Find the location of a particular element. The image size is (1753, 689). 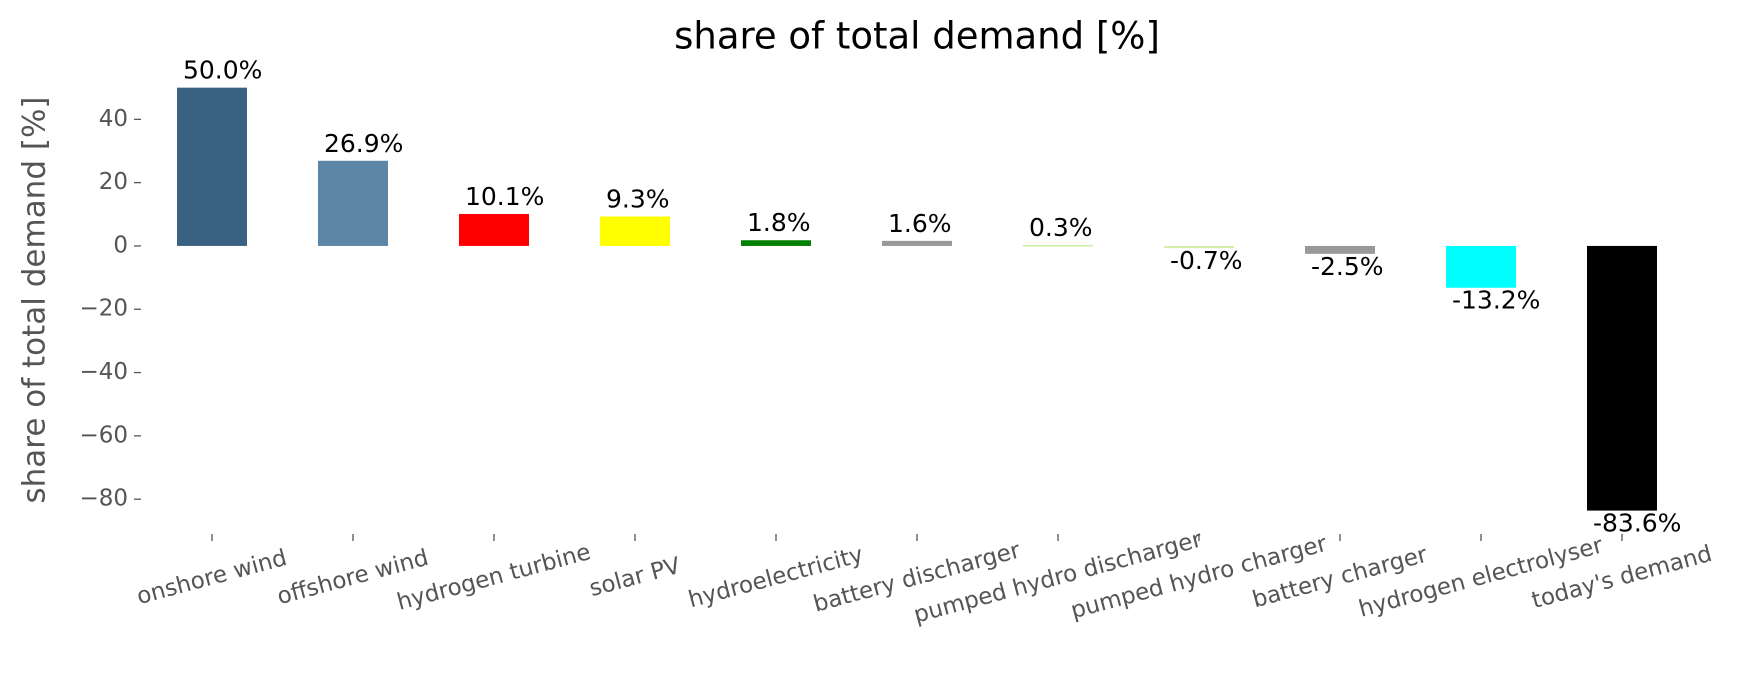

chart-title: share of total demand [%] is located at coordinates (917, 36).